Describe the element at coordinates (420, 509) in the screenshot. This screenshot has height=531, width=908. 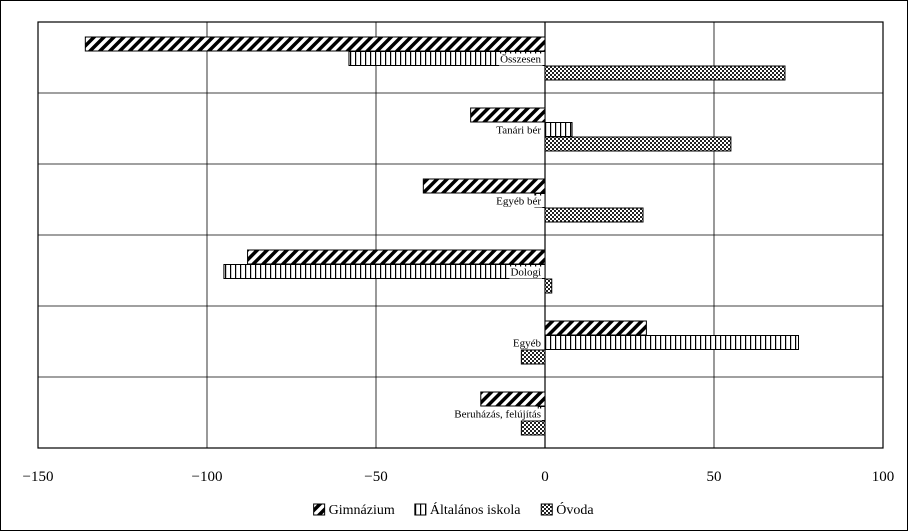
I see `legend-swatch-vertical-hatch` at that location.